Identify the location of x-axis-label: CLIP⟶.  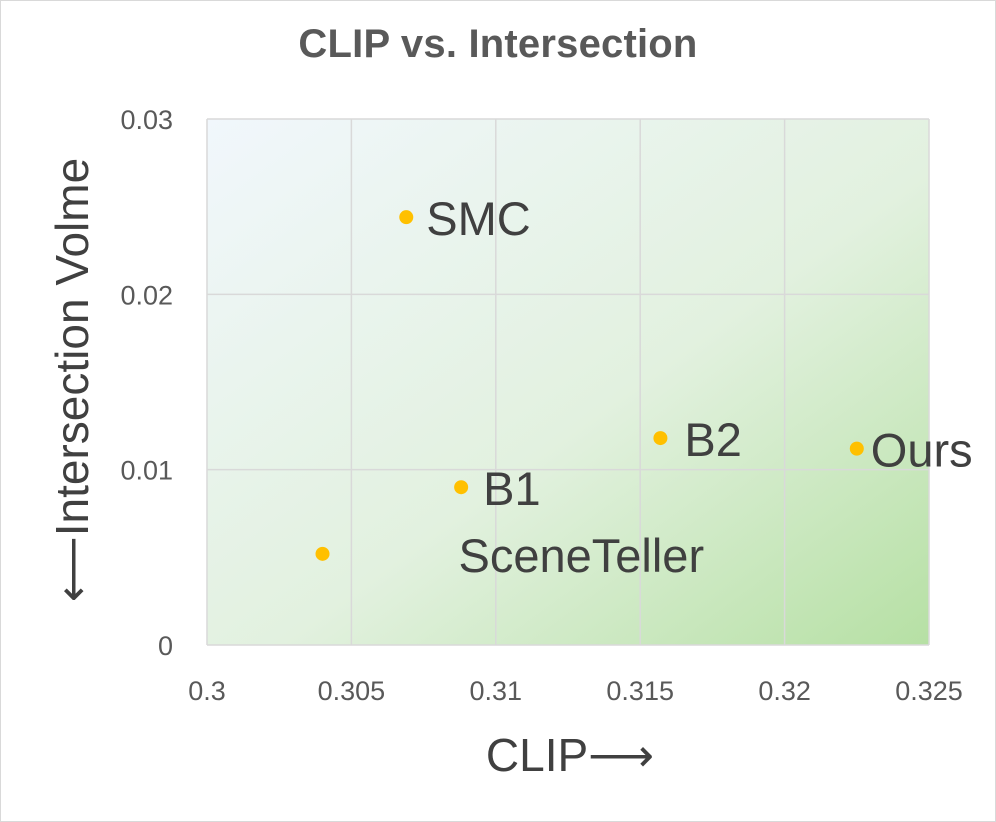
(570, 755).